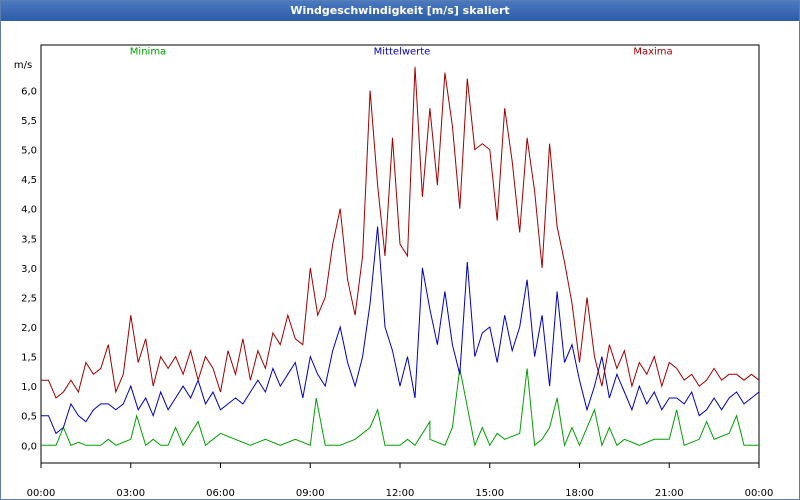 The image size is (800, 500). I want to click on x-tick-time: 03:00, so click(130, 493).